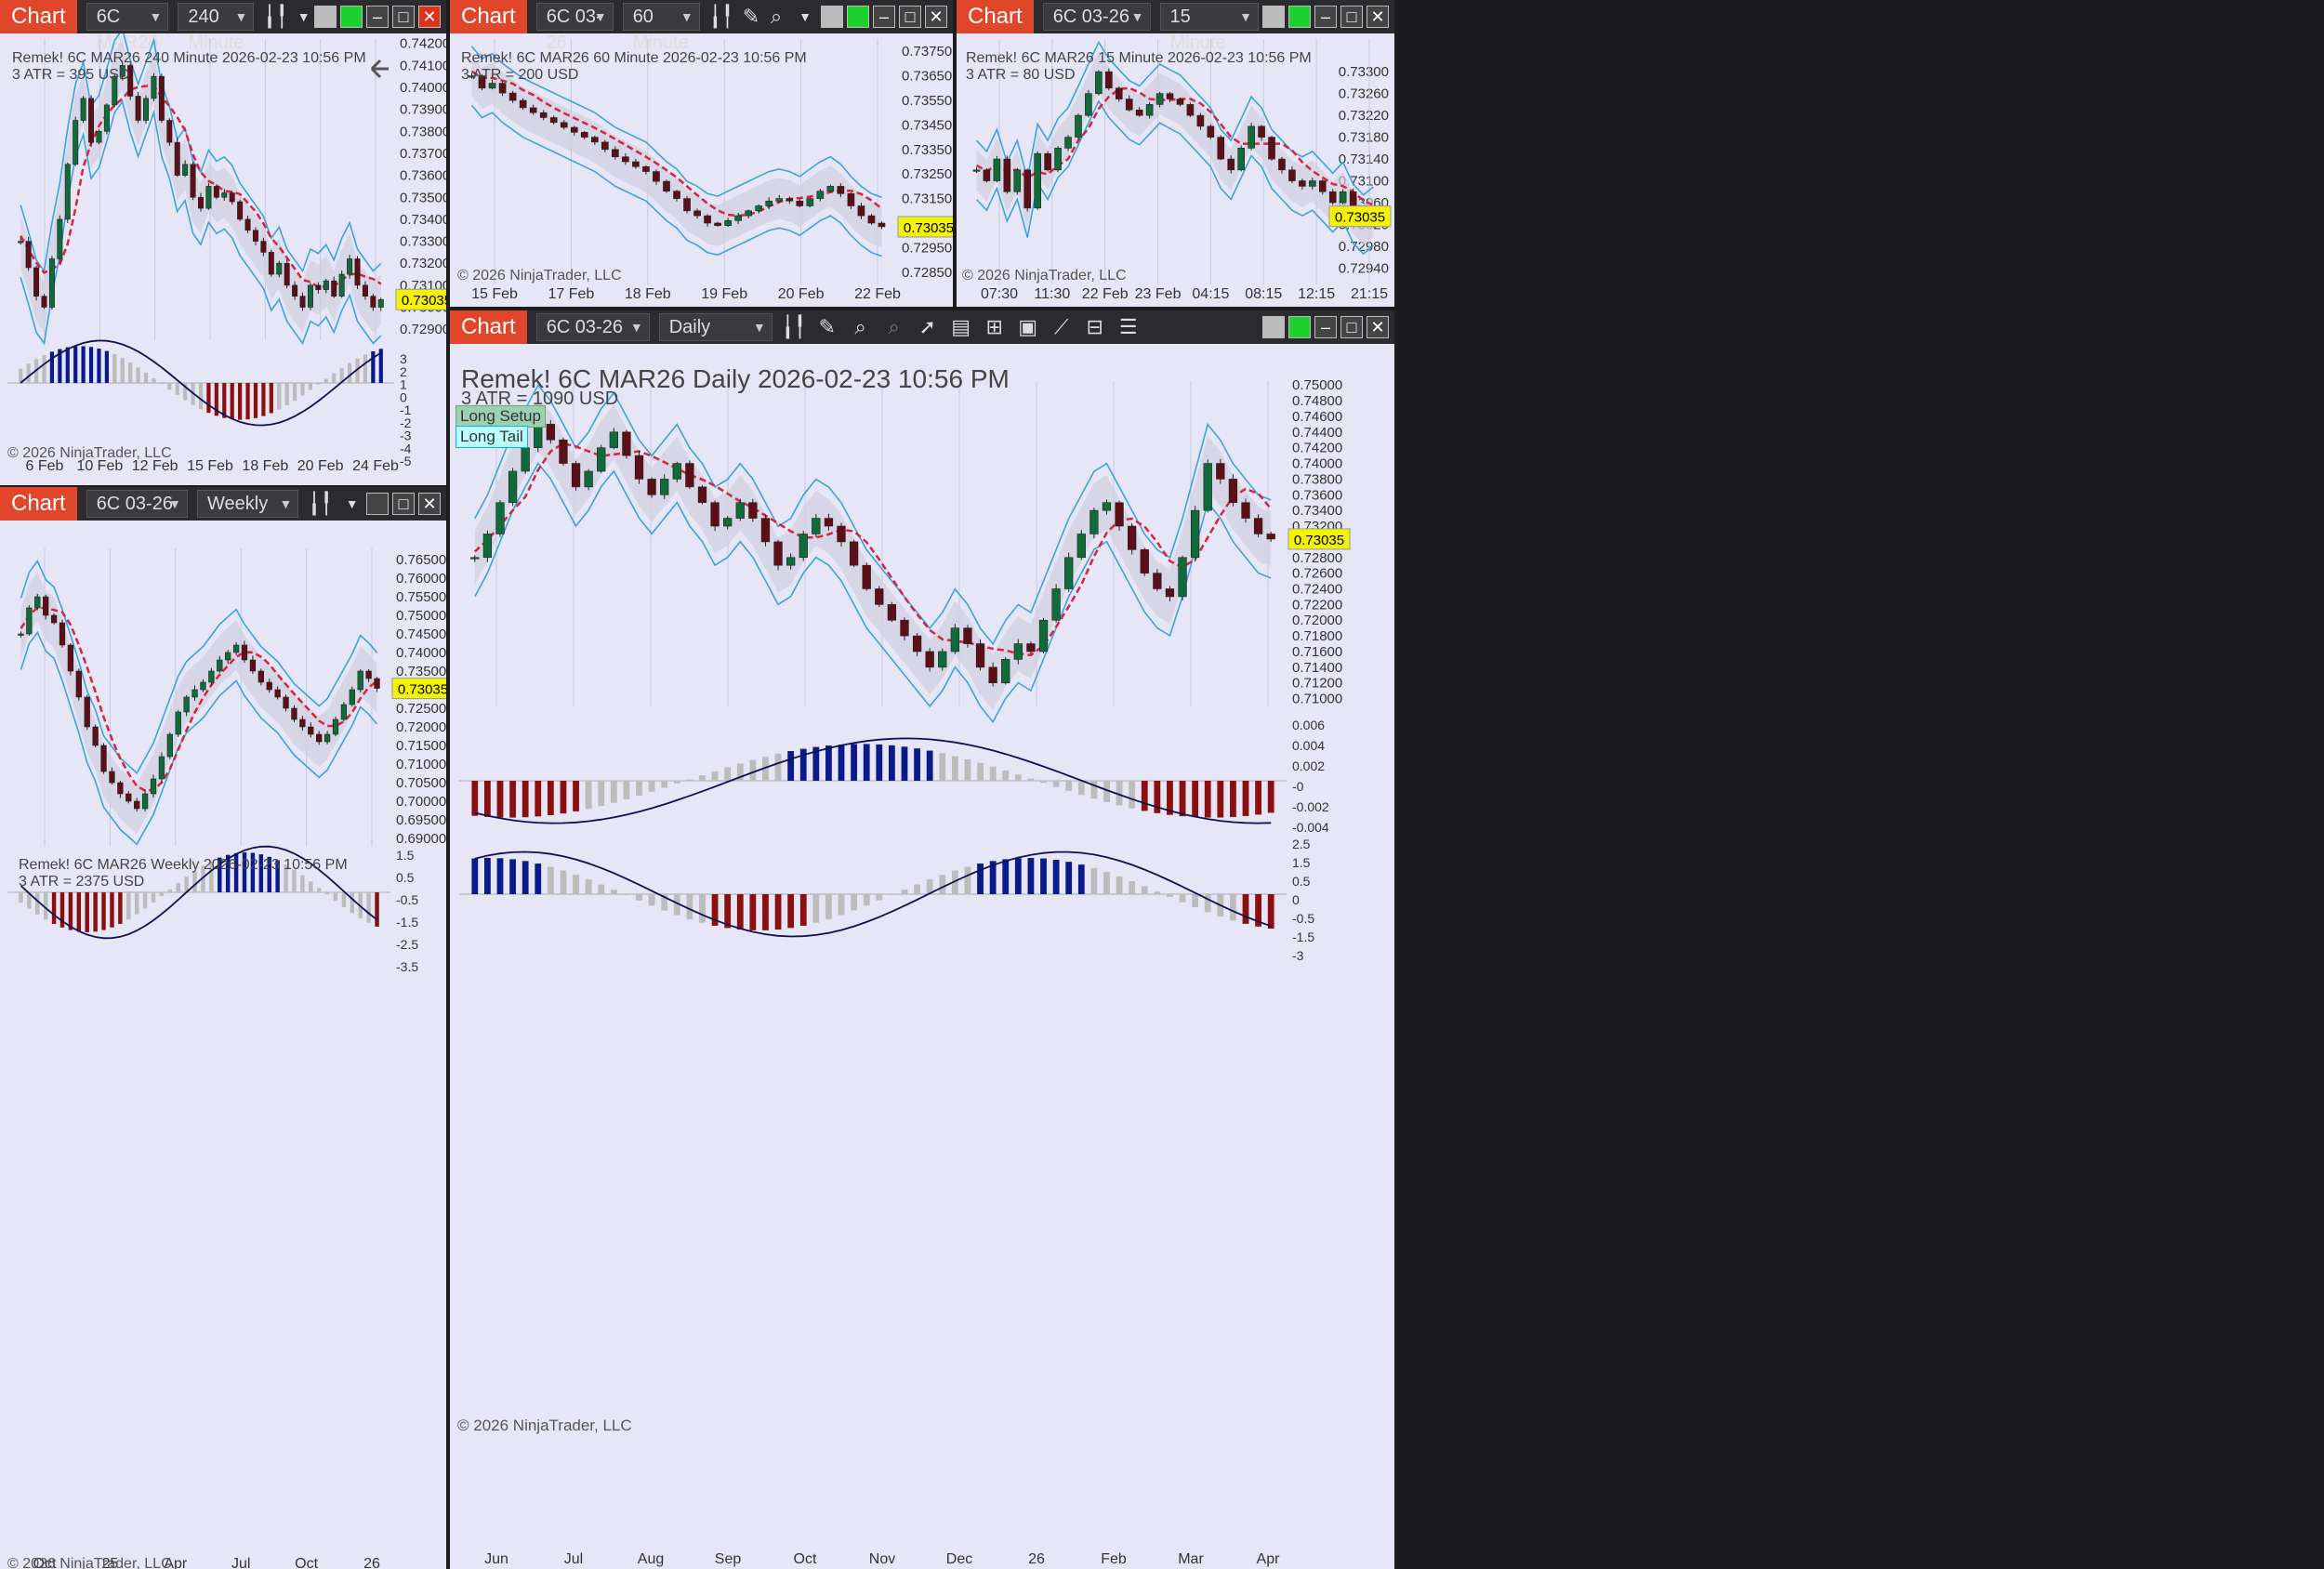 This screenshot has width=2324, height=1569. Describe the element at coordinates (715, 327) in the screenshot. I see `interval-select: Daily ▼` at that location.